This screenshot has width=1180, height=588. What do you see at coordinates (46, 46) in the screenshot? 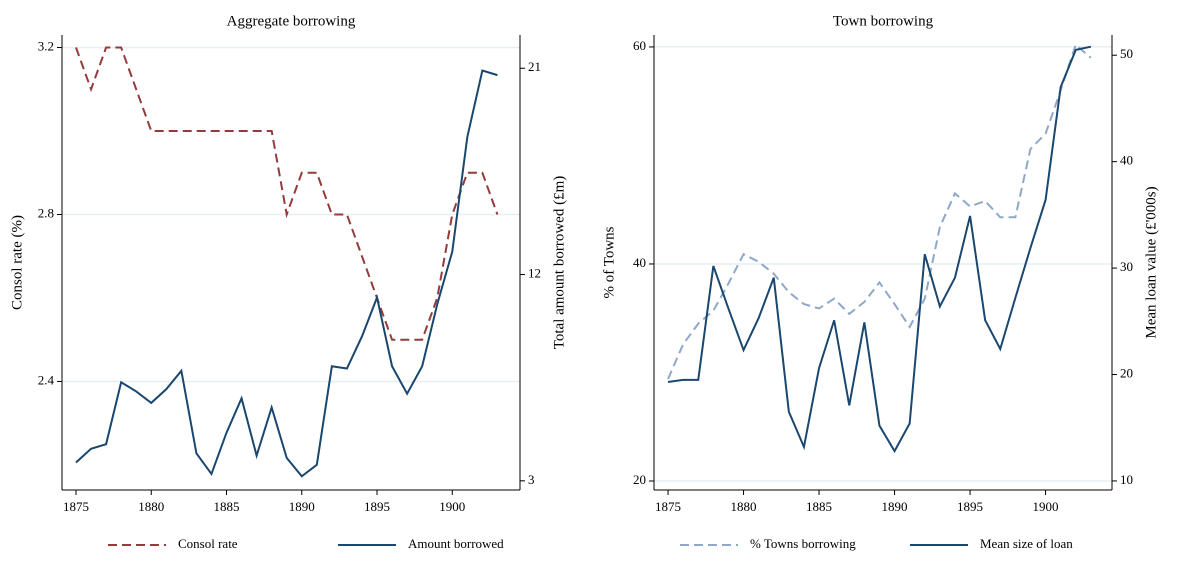
I see `y-tick-label: 3.2` at bounding box center [46, 46].